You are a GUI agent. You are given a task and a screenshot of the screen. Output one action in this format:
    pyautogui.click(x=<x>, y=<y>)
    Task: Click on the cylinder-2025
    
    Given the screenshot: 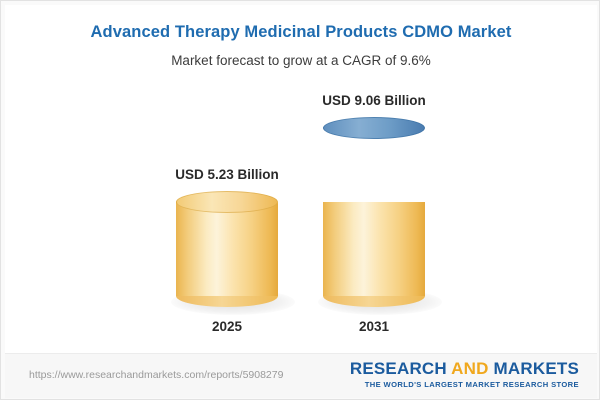 What is the action you would take?
    pyautogui.click(x=227, y=250)
    